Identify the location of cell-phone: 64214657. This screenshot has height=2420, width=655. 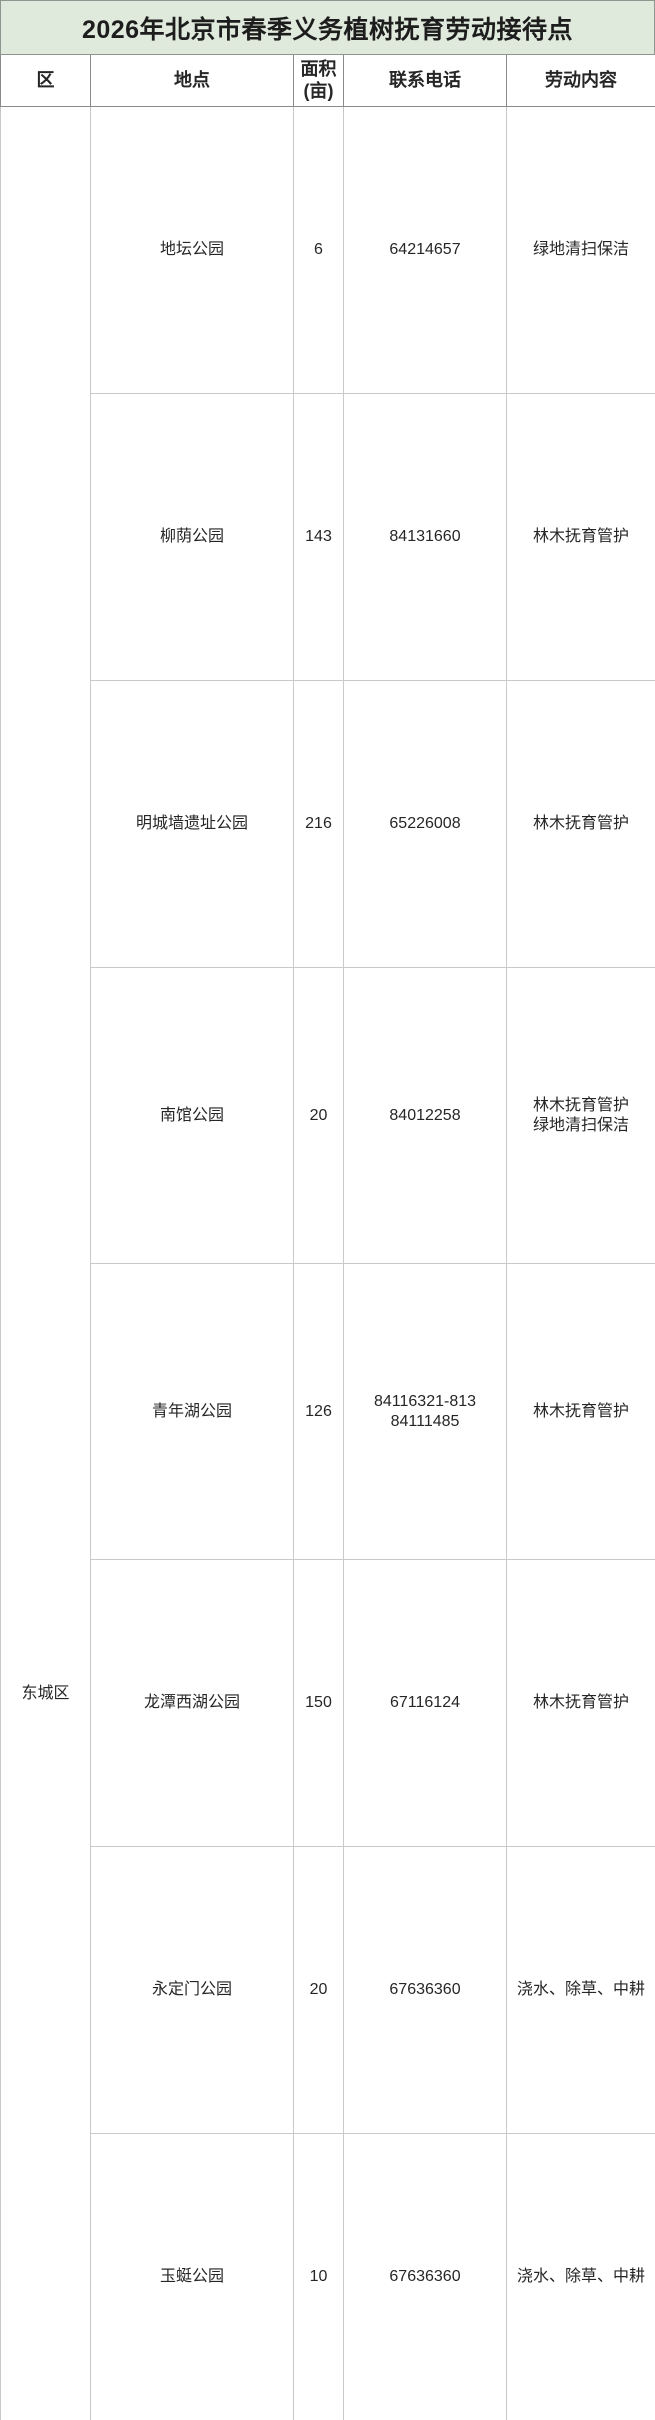
(425, 250).